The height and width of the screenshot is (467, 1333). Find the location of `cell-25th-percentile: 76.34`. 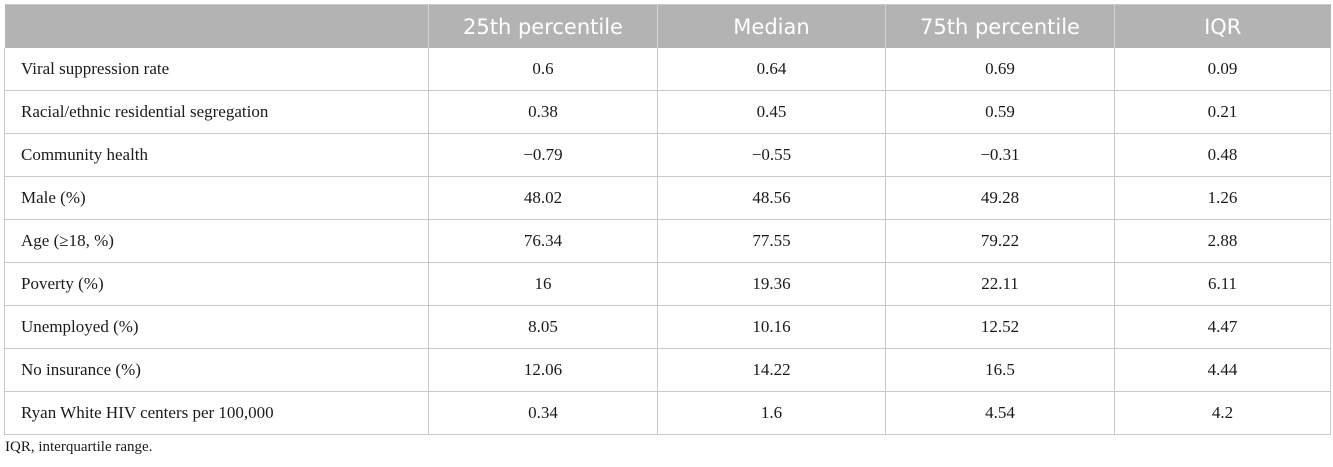

cell-25th-percentile: 76.34 is located at coordinates (543, 241).